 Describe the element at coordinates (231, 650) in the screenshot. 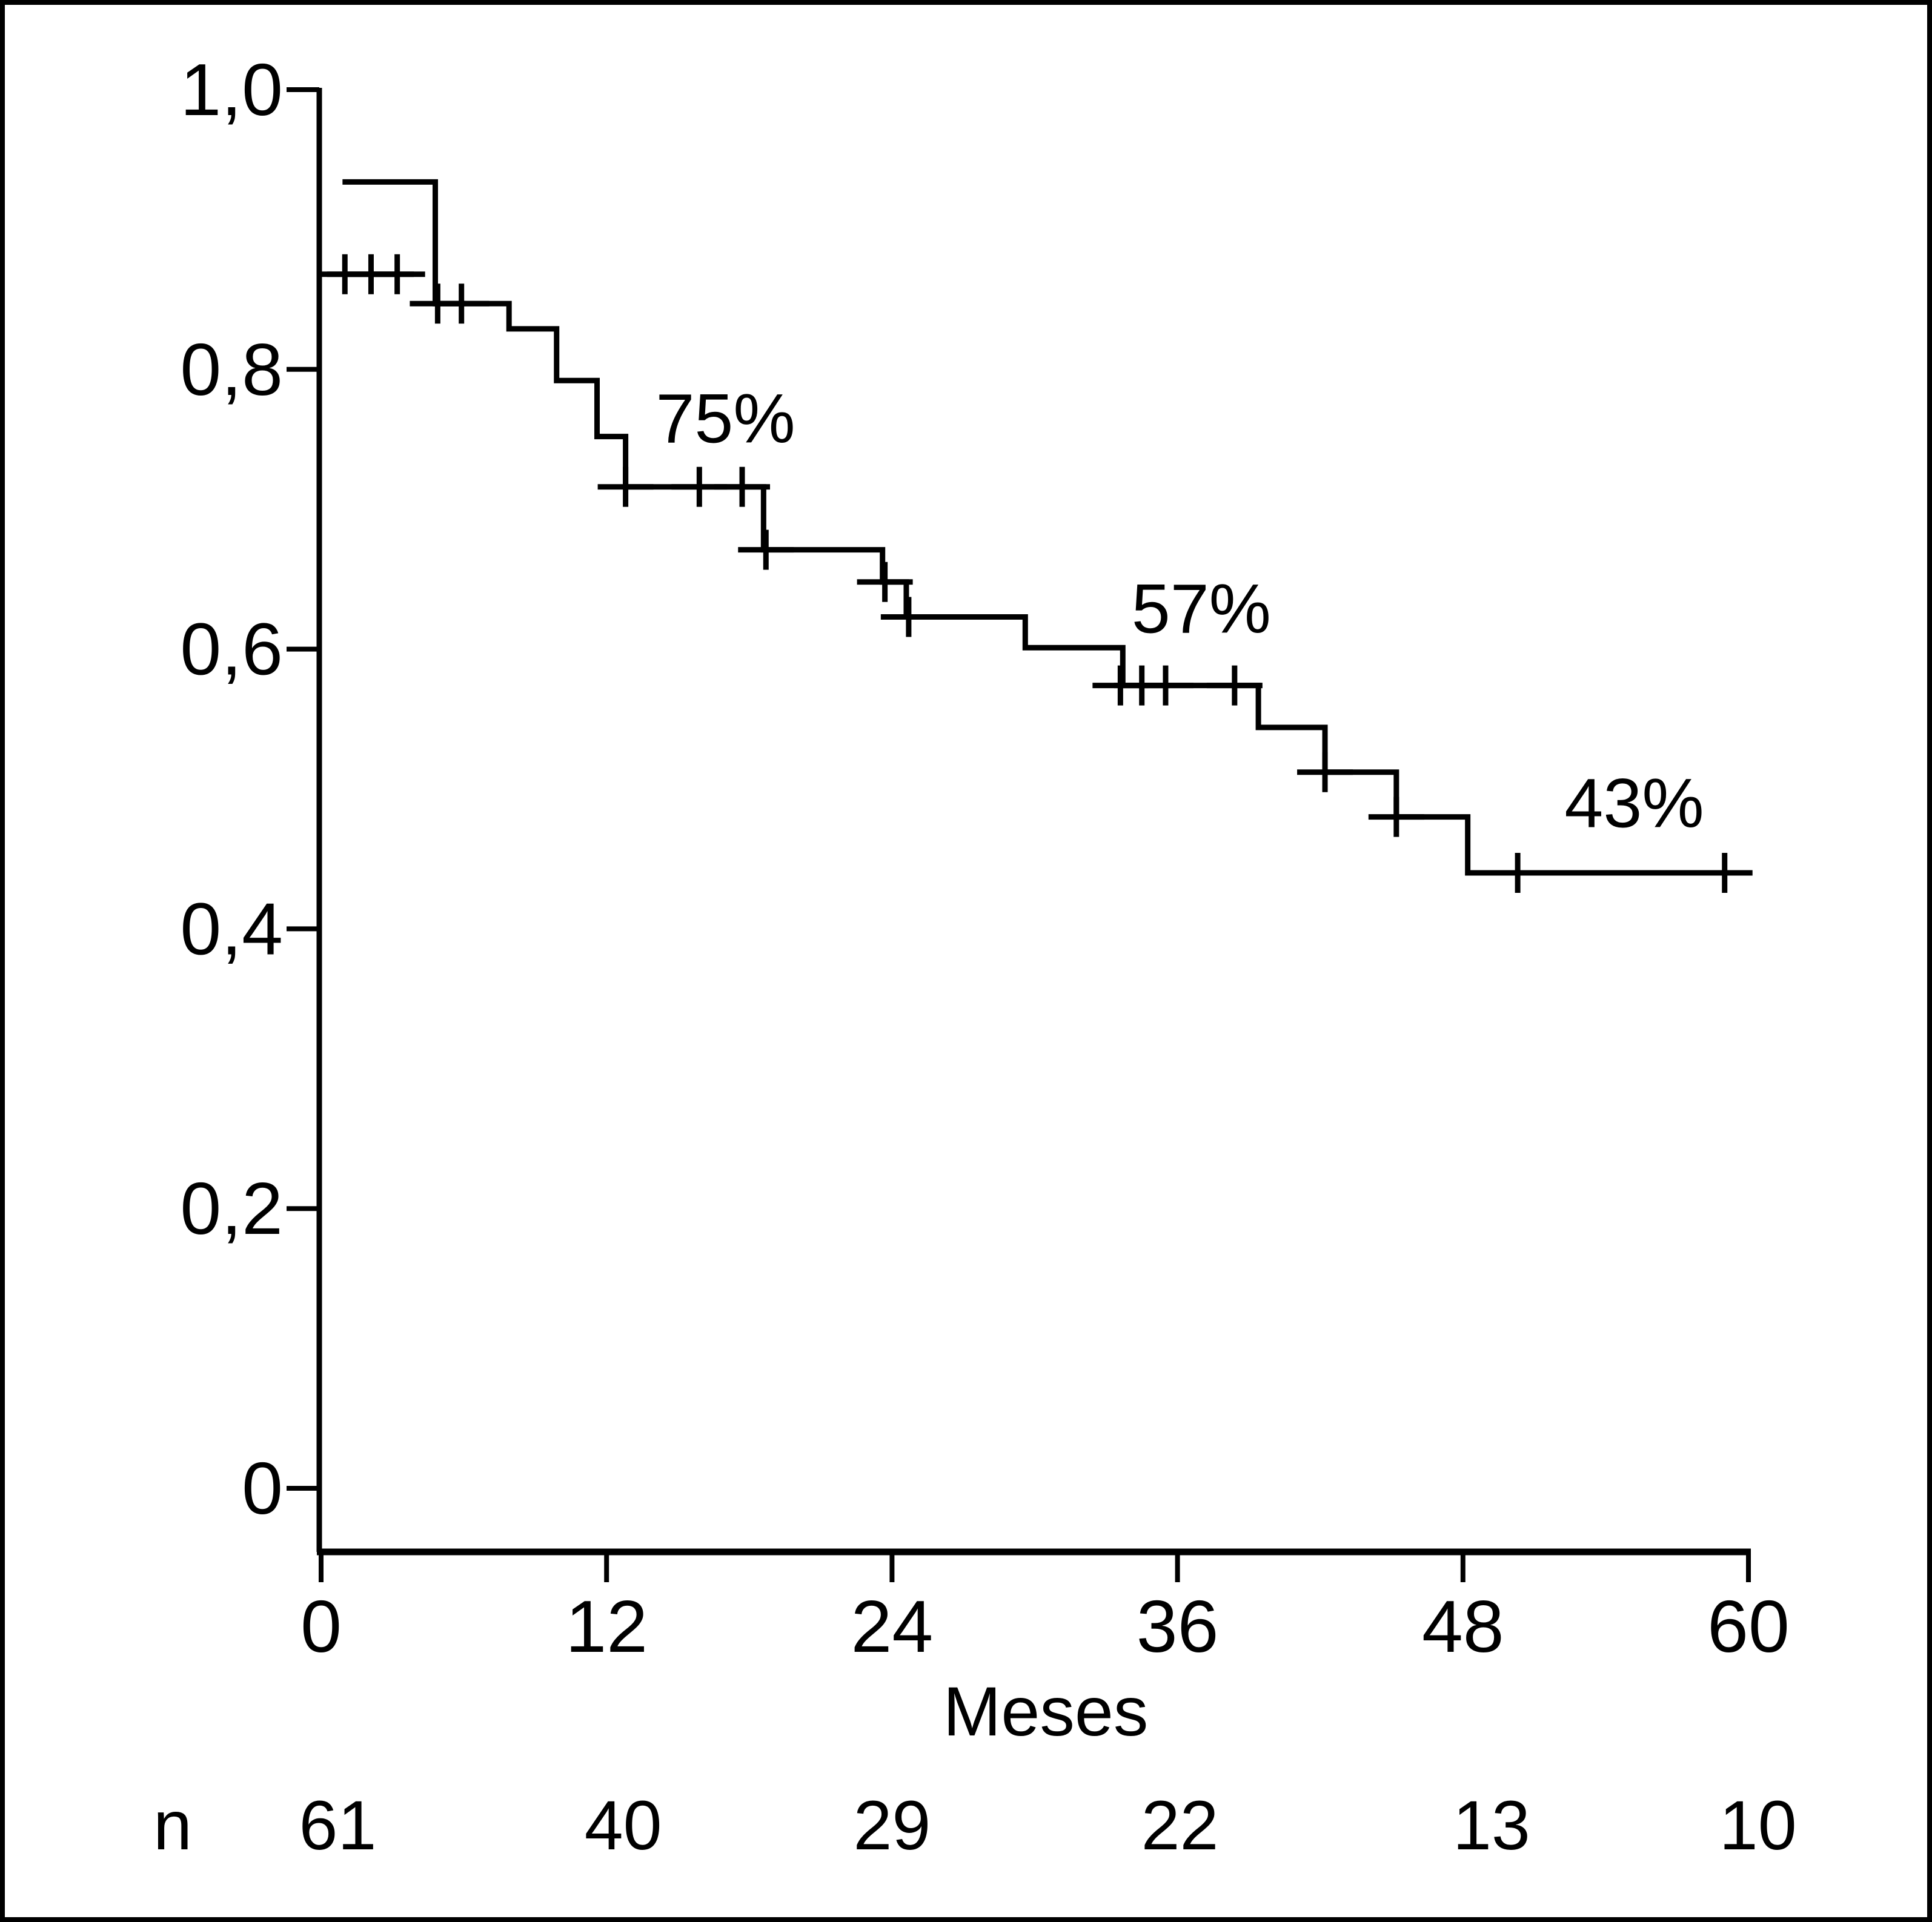

I see `y-tick-label: 0,6` at that location.